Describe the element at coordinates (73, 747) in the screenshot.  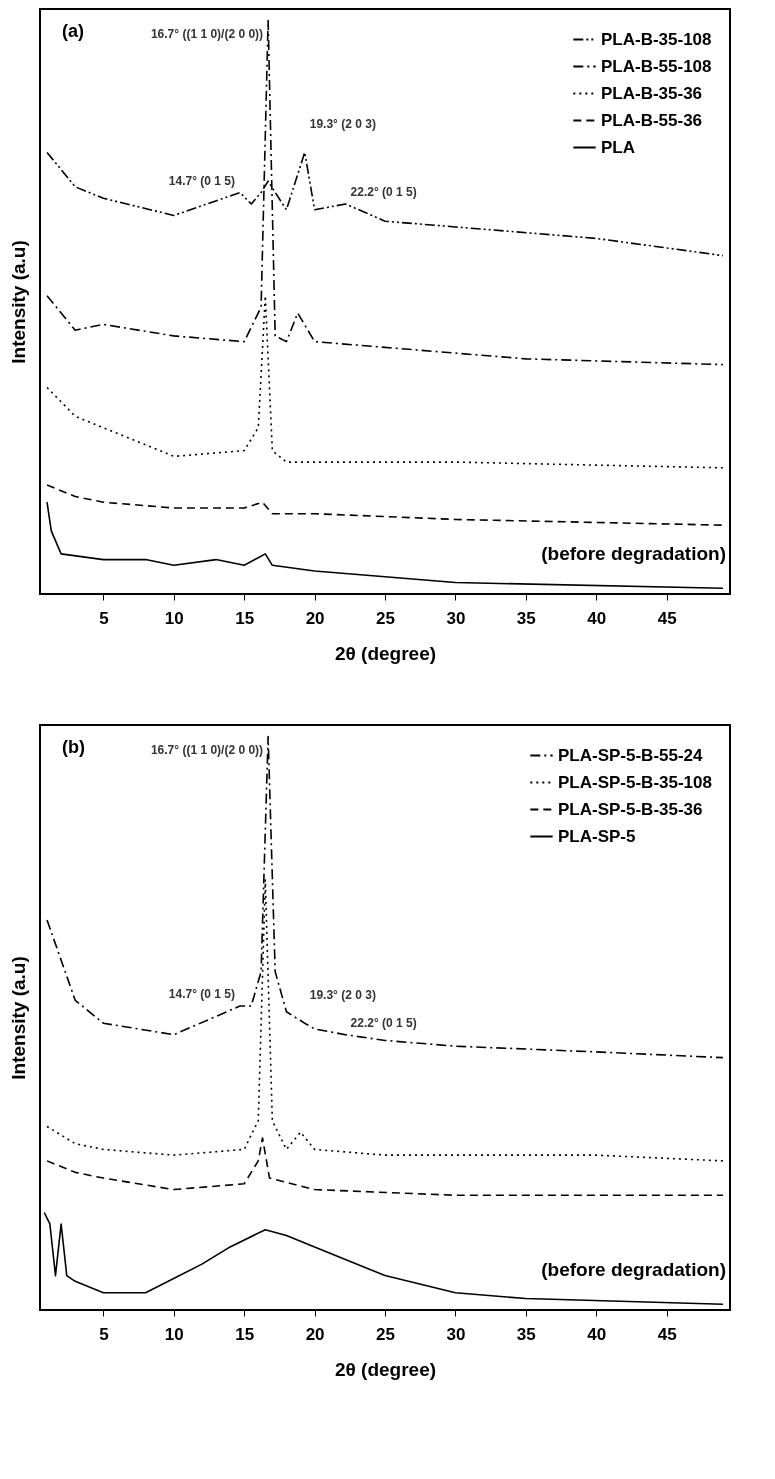
I see `chart-title: (b)` at that location.